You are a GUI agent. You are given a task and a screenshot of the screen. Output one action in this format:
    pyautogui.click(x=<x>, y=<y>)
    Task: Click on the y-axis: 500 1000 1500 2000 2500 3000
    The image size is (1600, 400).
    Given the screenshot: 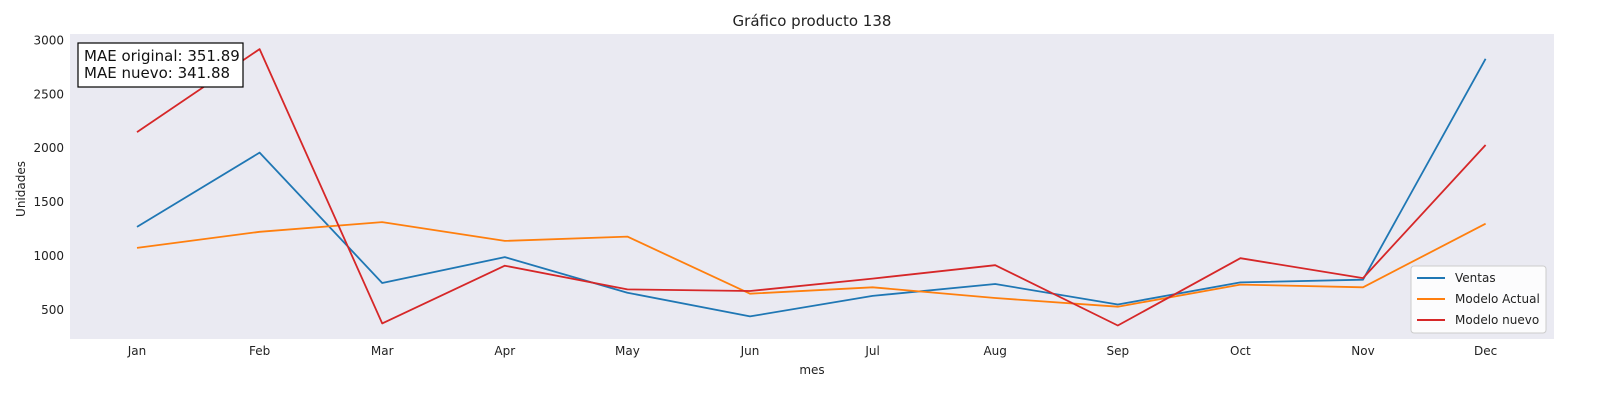 What is the action you would take?
    pyautogui.click(x=48, y=174)
    